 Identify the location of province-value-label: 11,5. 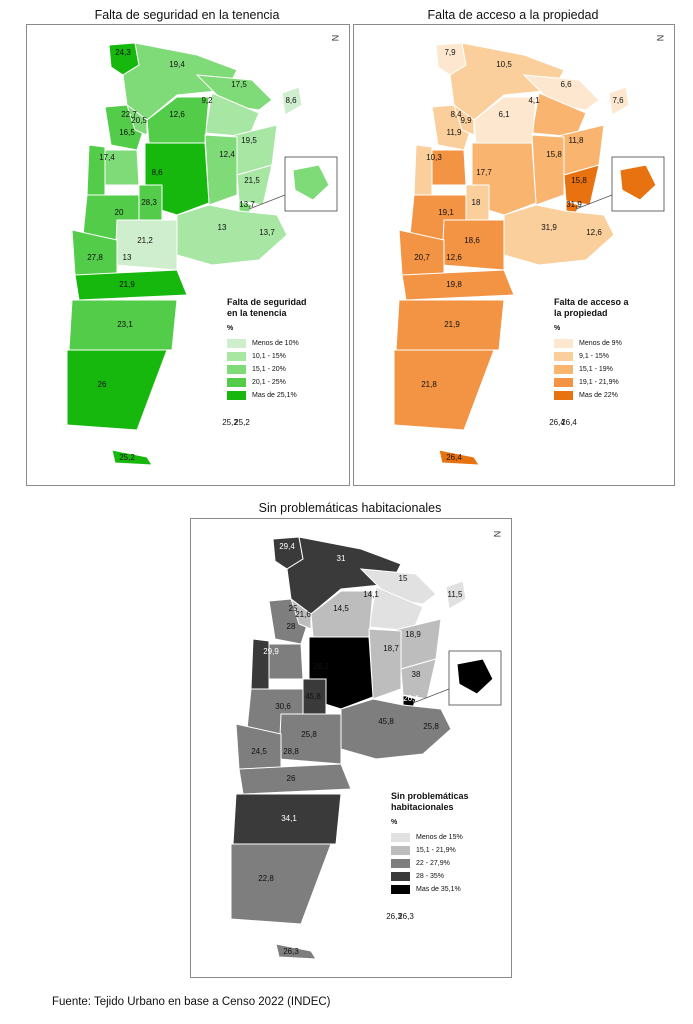
(456, 594).